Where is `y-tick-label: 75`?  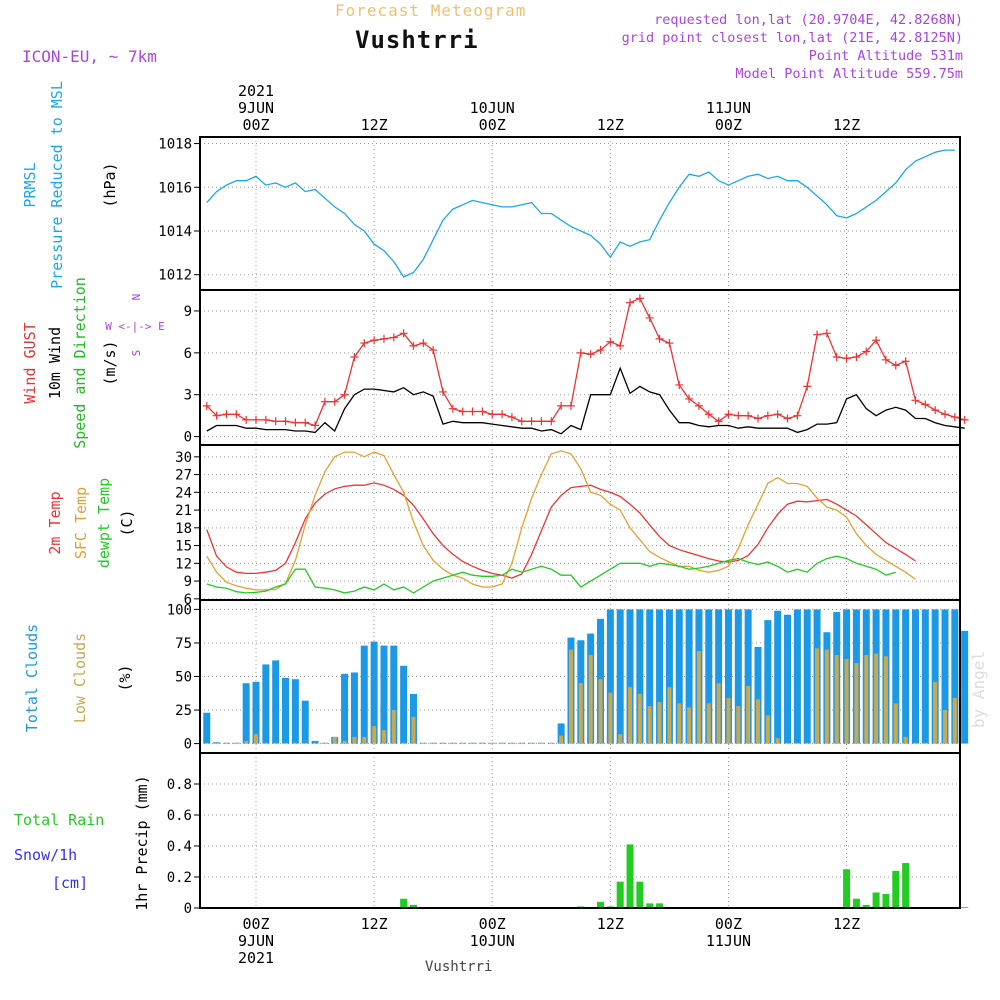 y-tick-label: 75 is located at coordinates (183, 644).